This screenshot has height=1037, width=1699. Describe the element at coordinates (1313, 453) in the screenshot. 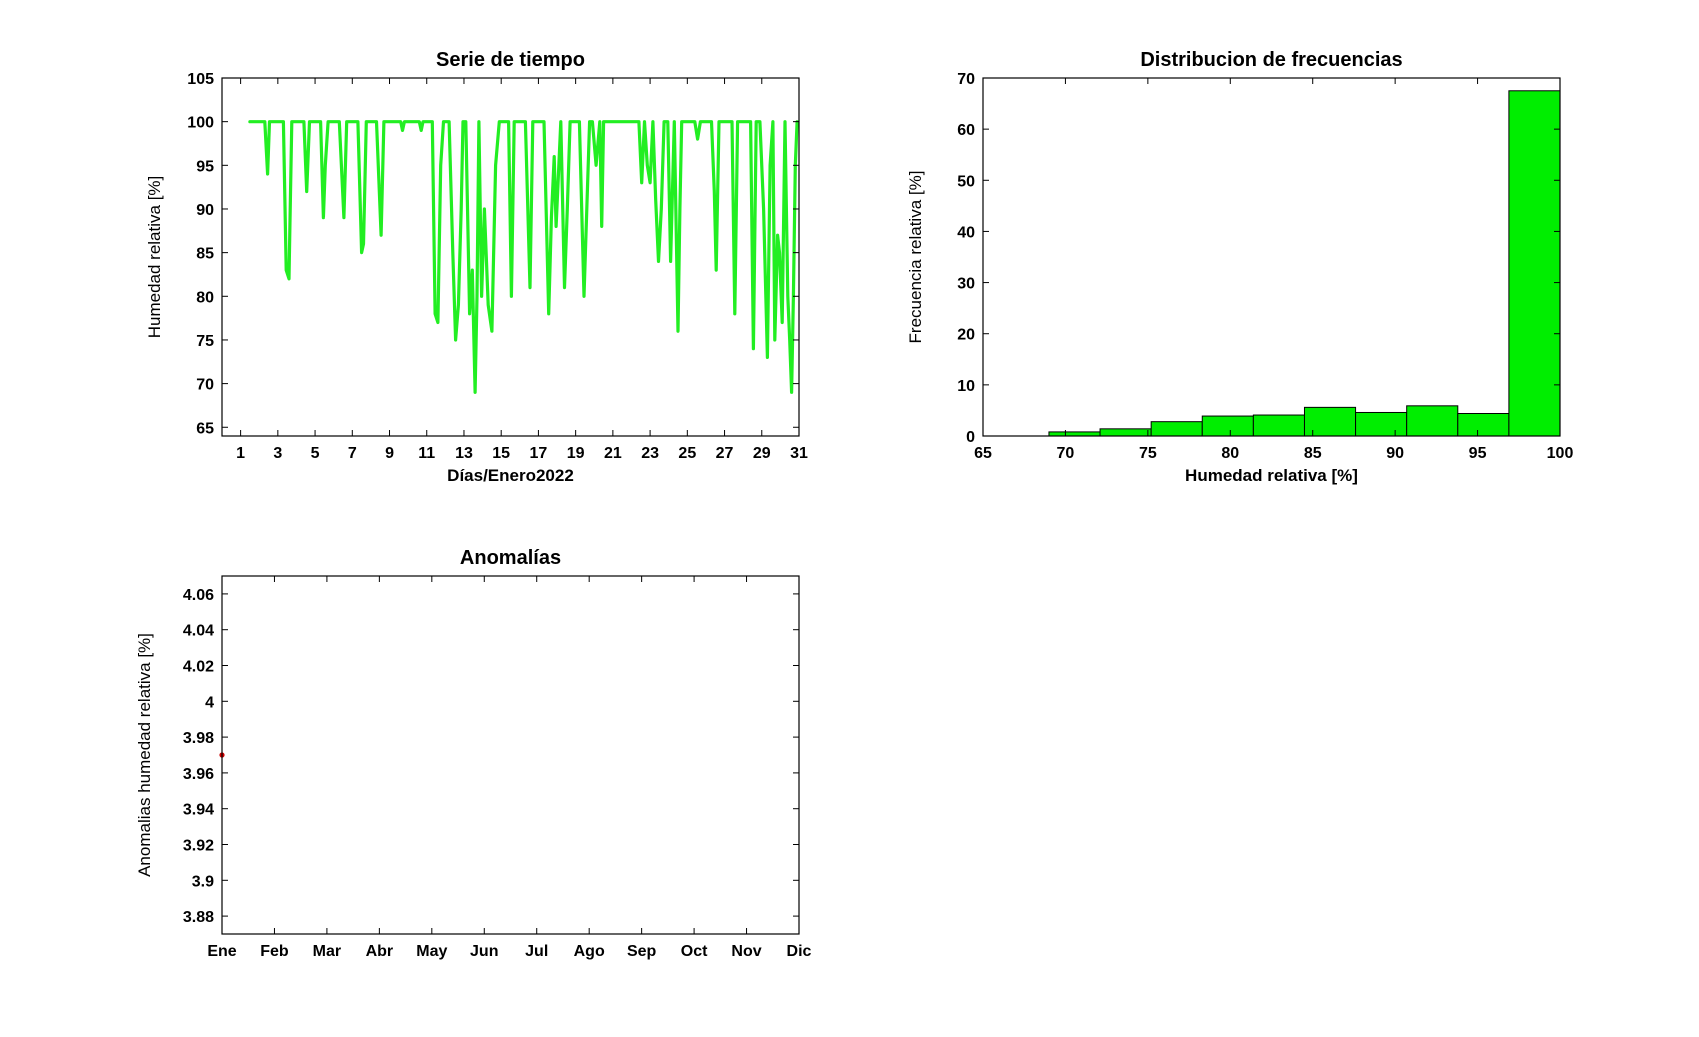

I see `x-tick-label: 85` at that location.